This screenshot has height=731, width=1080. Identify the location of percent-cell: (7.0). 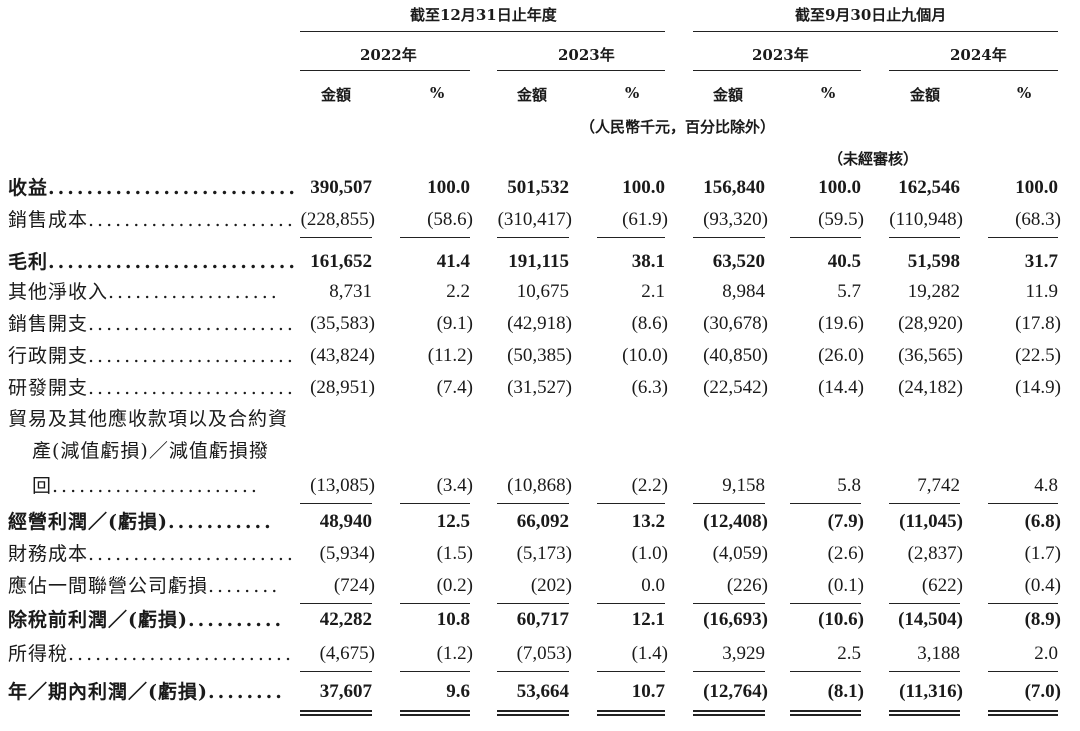
(1042, 691).